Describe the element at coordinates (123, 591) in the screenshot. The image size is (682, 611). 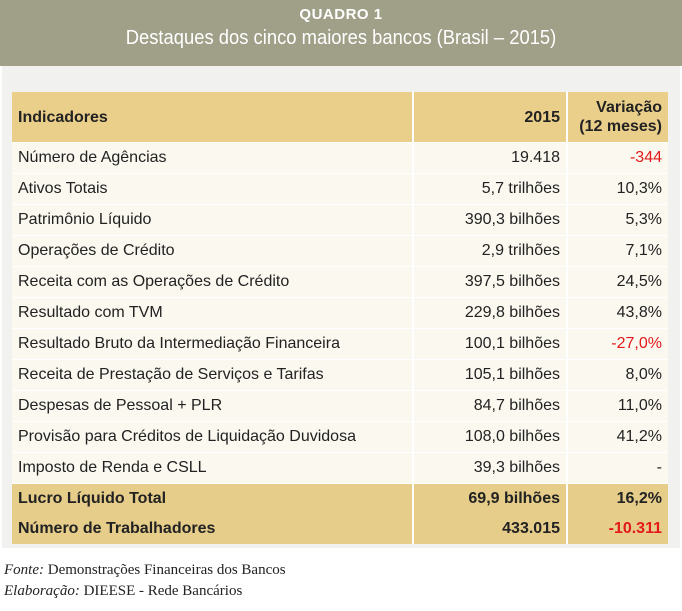
I see `credit-note: Elaboração: DIEESE - Rede Bancários` at that location.